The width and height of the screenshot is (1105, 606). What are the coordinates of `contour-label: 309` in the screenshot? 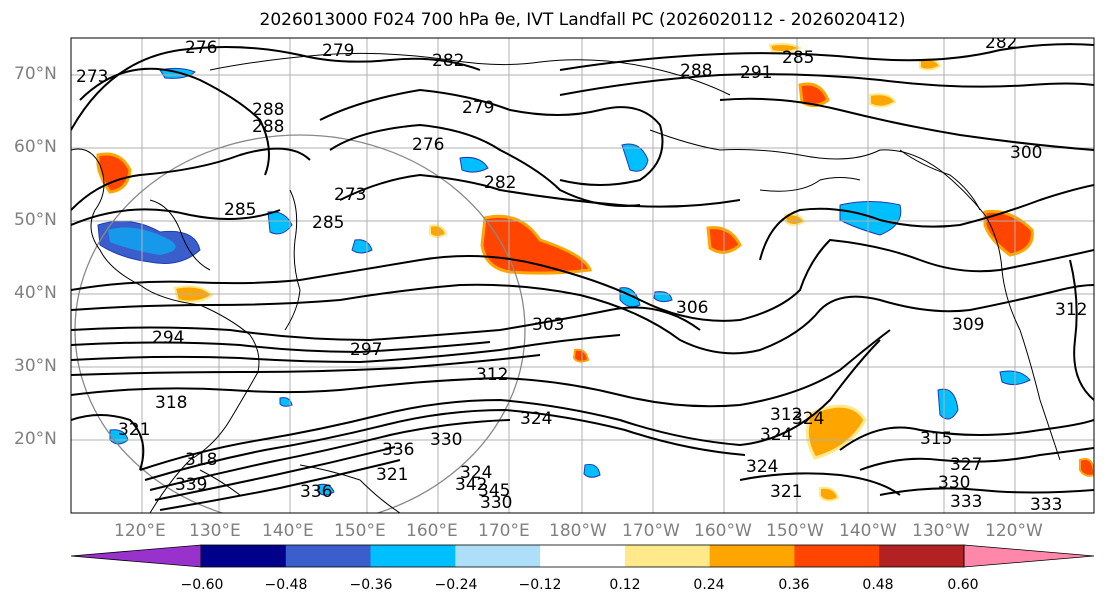 It's located at (968, 325).